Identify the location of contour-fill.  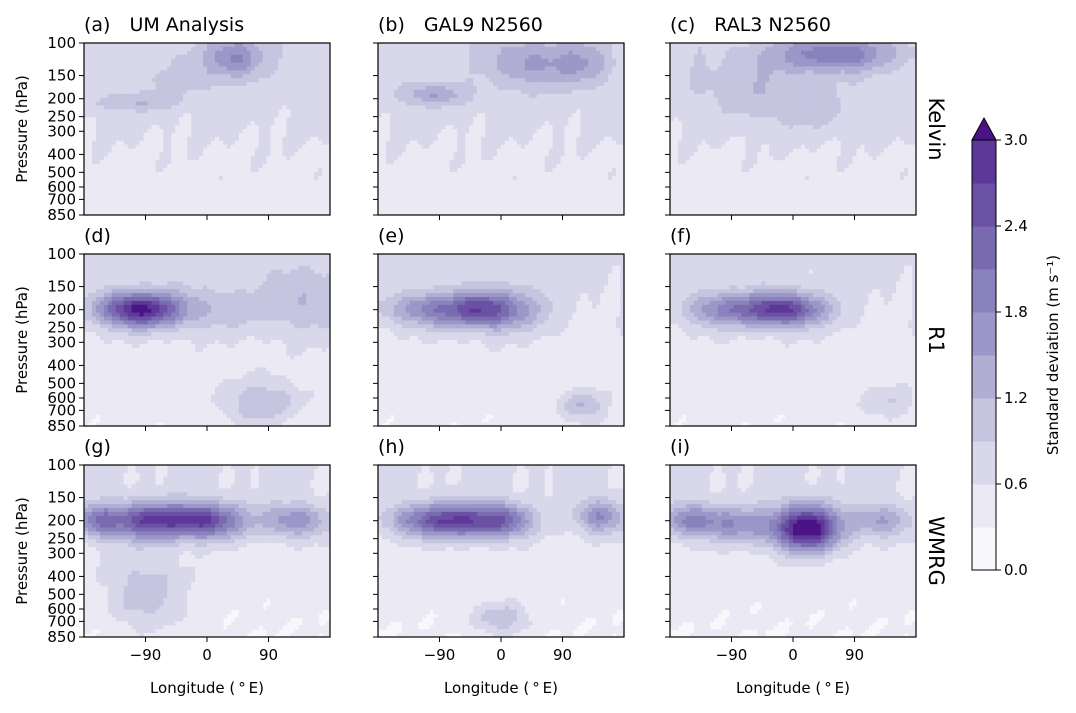
(501, 129).